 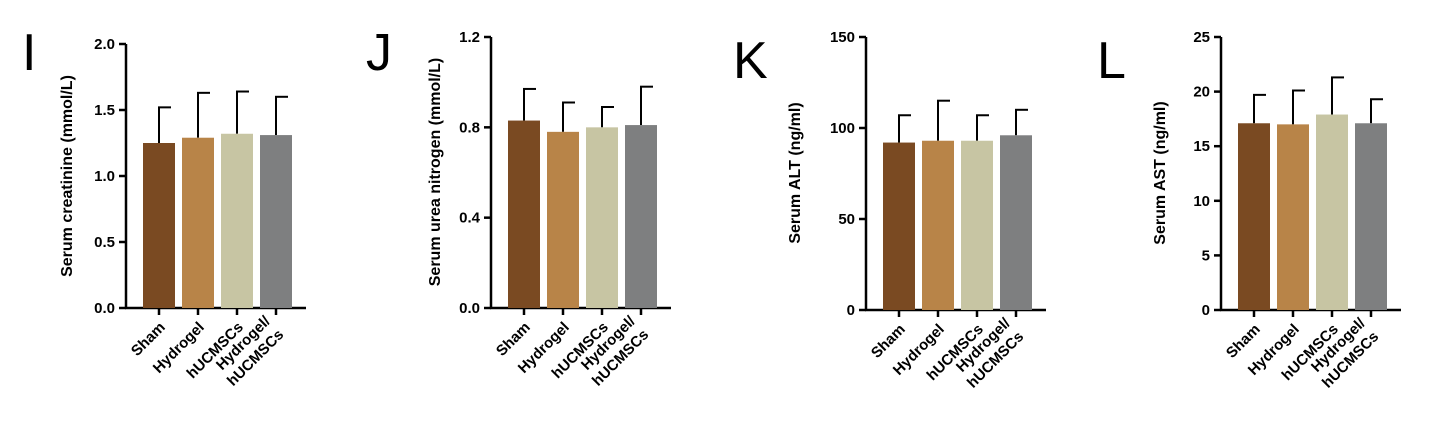 I want to click on y-tick-label: 150, so click(x=842, y=37).